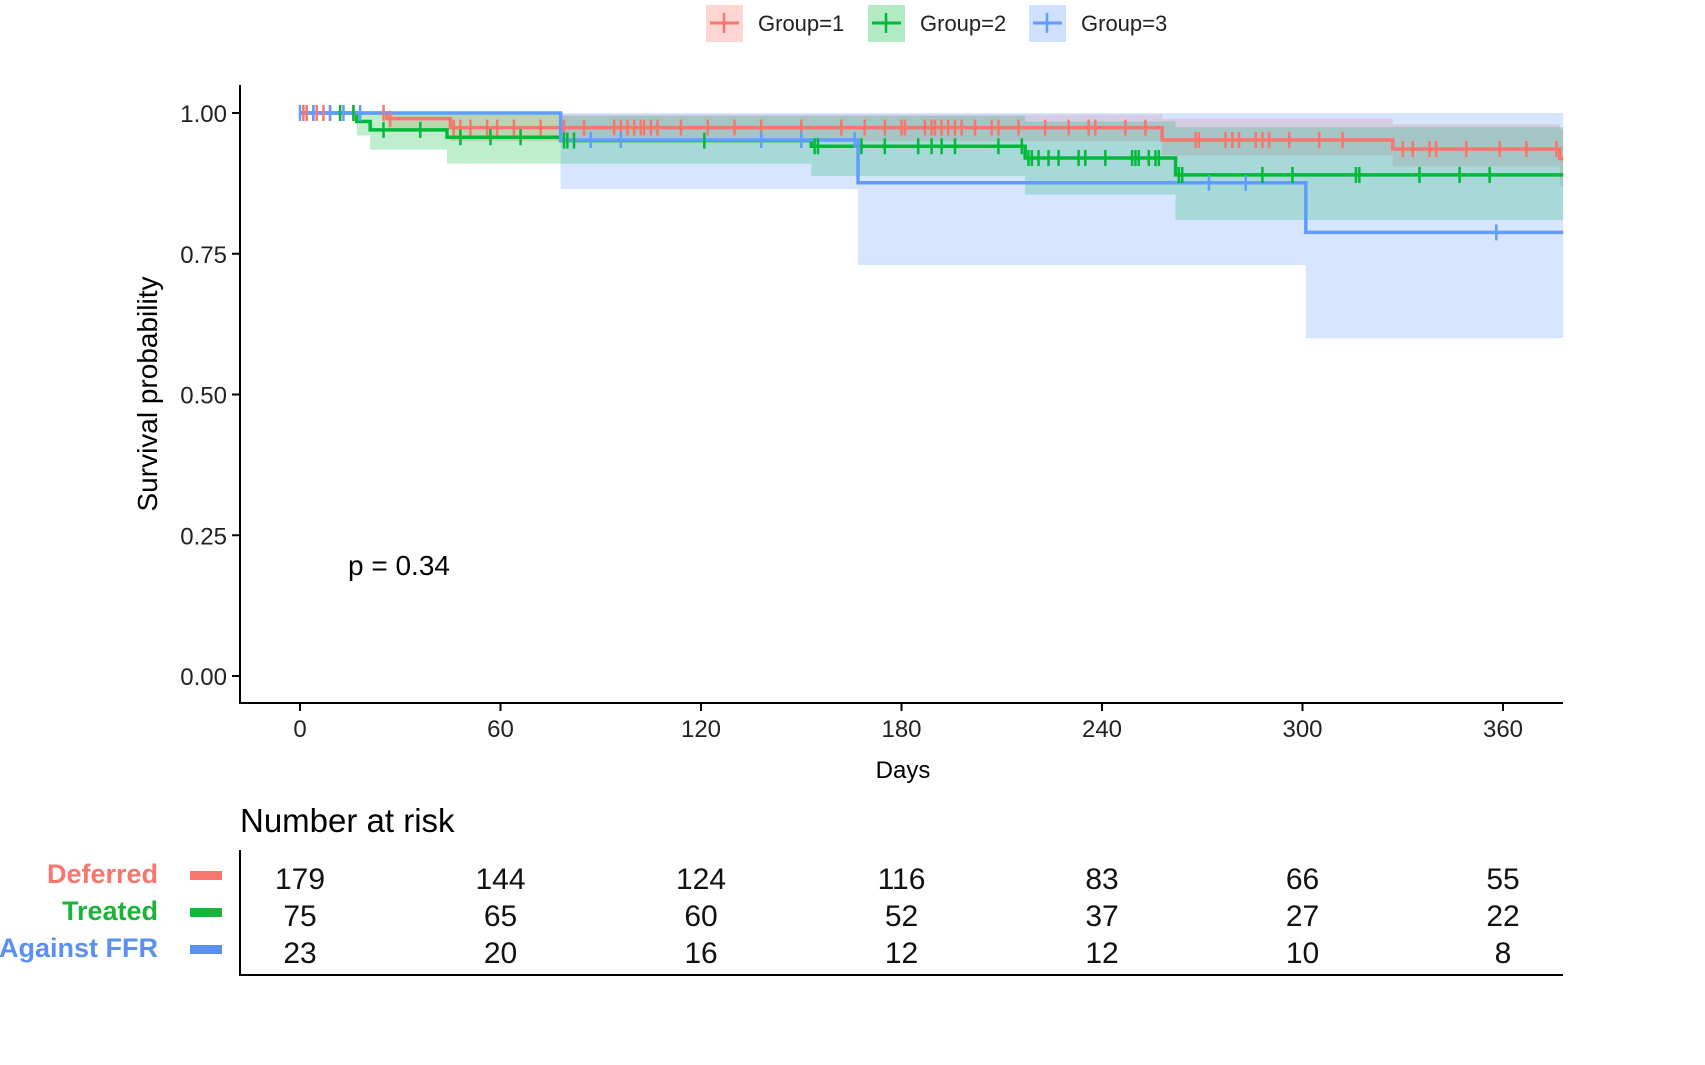 The image size is (1705, 1065). What do you see at coordinates (500, 729) in the screenshot?
I see `x-tick-label: 60` at bounding box center [500, 729].